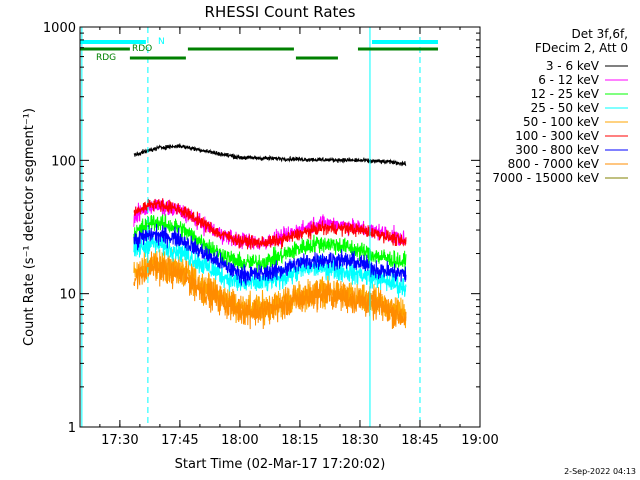 The height and width of the screenshot is (480, 640). What do you see at coordinates (557, 136) in the screenshot?
I see `legend-label-5: 100 - 300 keV` at bounding box center [557, 136].